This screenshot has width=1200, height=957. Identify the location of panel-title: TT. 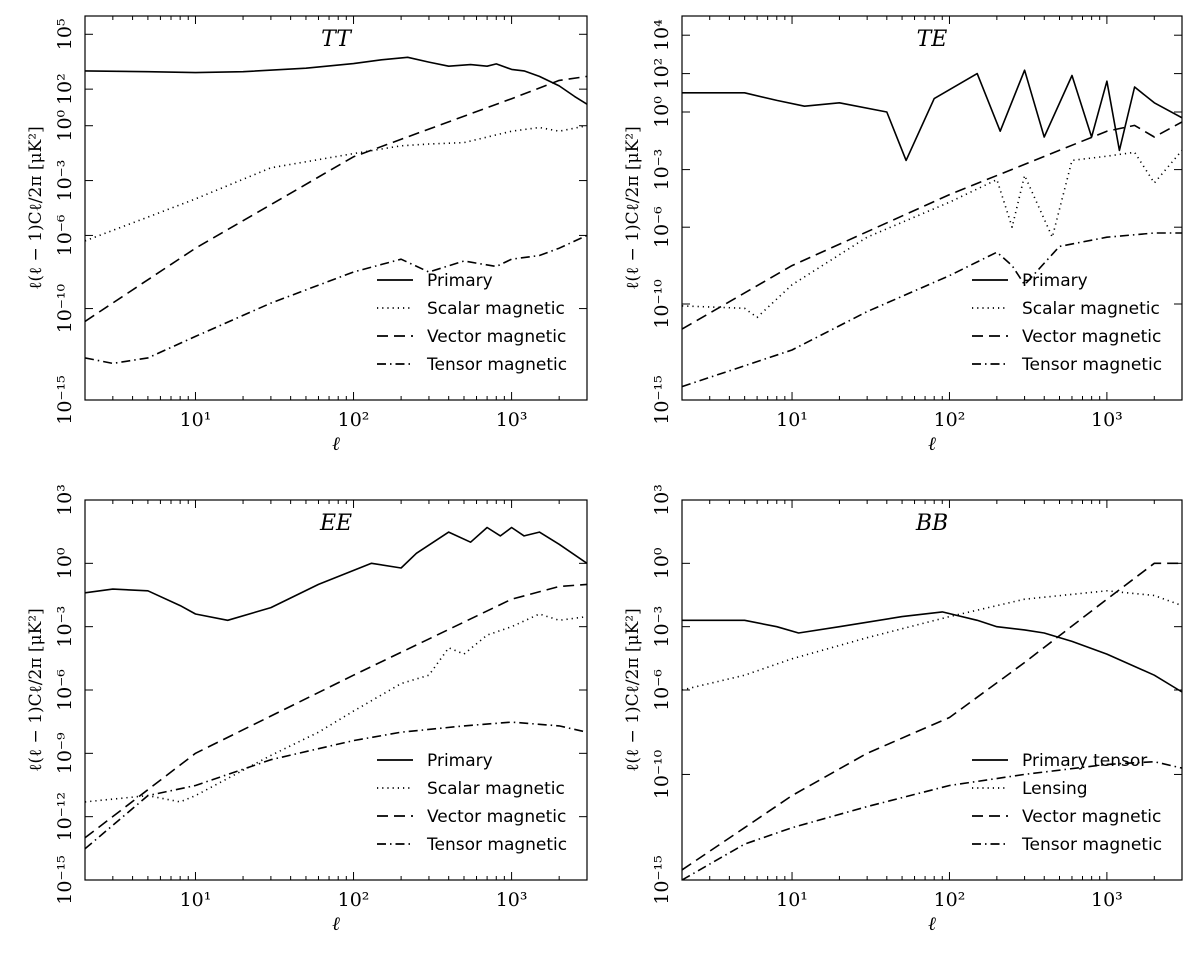
(337, 39).